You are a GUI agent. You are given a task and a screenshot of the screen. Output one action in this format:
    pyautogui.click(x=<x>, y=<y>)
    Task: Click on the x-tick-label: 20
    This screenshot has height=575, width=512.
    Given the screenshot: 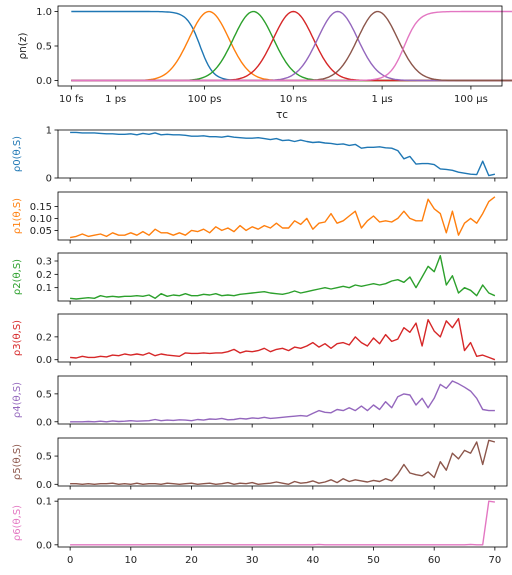 What is the action you would take?
    pyautogui.click(x=191, y=560)
    